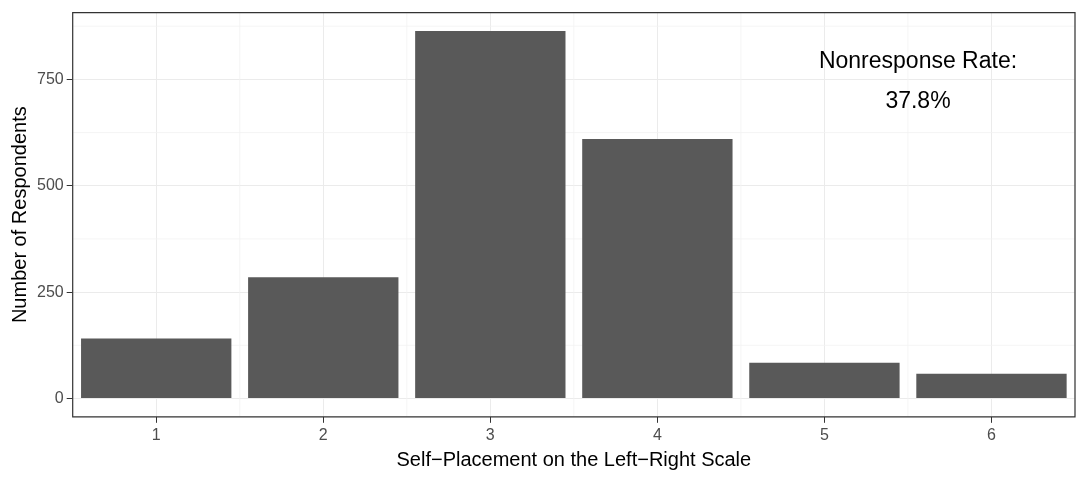  Describe the element at coordinates (18, 215) in the screenshot. I see `y-axis-title: Number of Respondents` at that location.